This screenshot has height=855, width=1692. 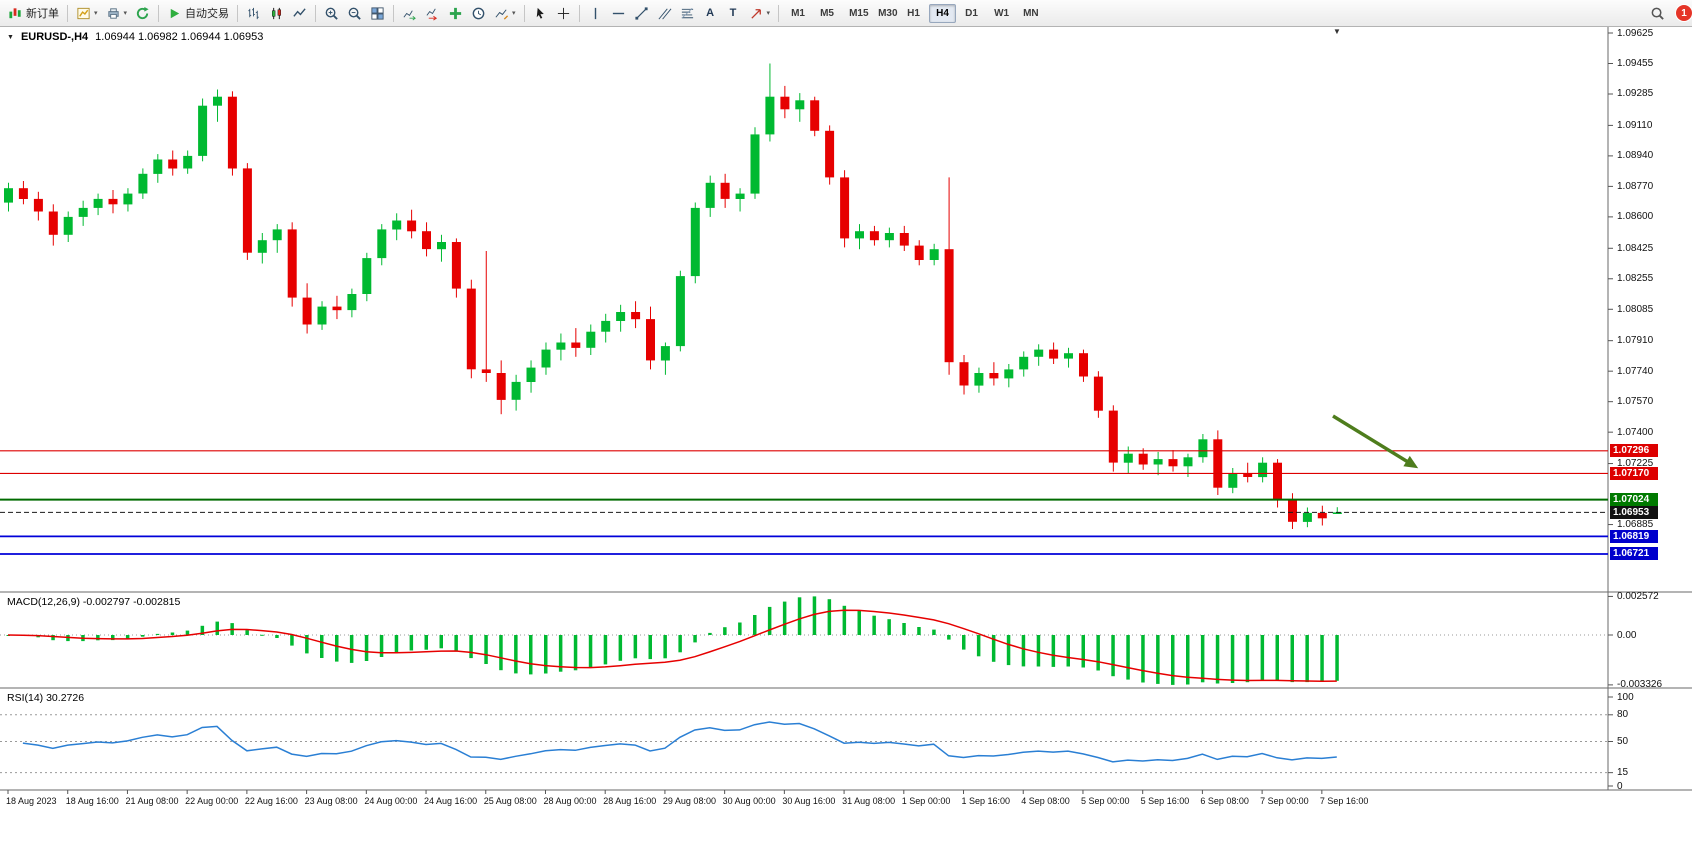 What do you see at coordinates (117, 13) in the screenshot?
I see `profiles-button: ▾` at bounding box center [117, 13].